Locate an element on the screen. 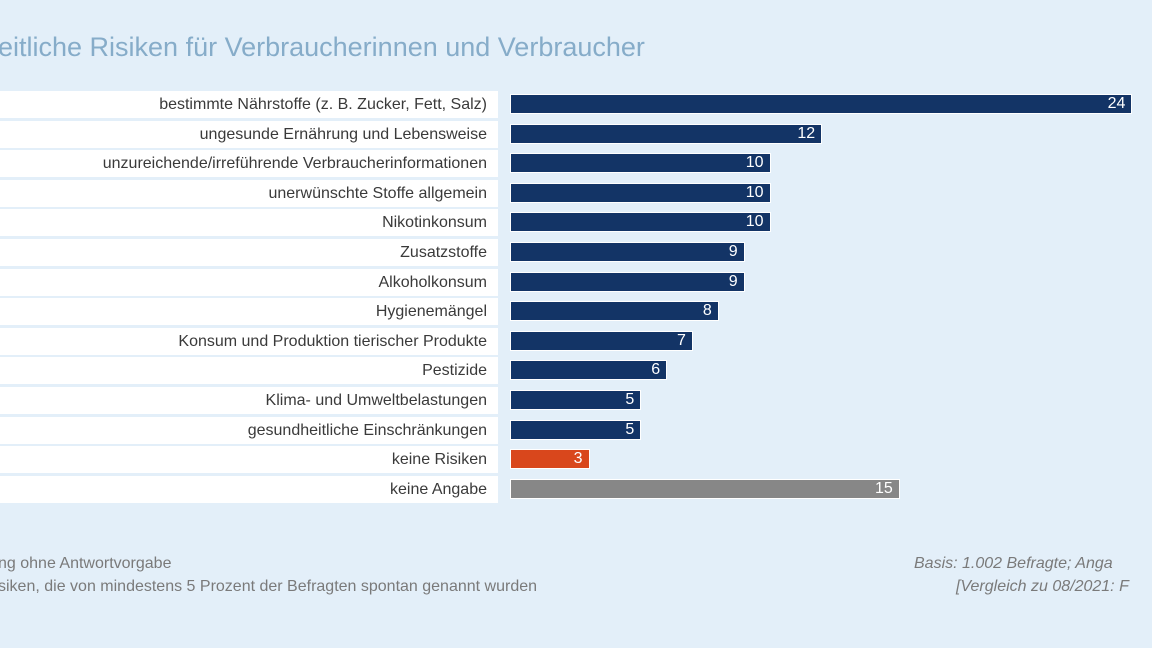 Image resolution: width=1152 pixels, height=648 pixels. data-label: 7 is located at coordinates (681, 340).